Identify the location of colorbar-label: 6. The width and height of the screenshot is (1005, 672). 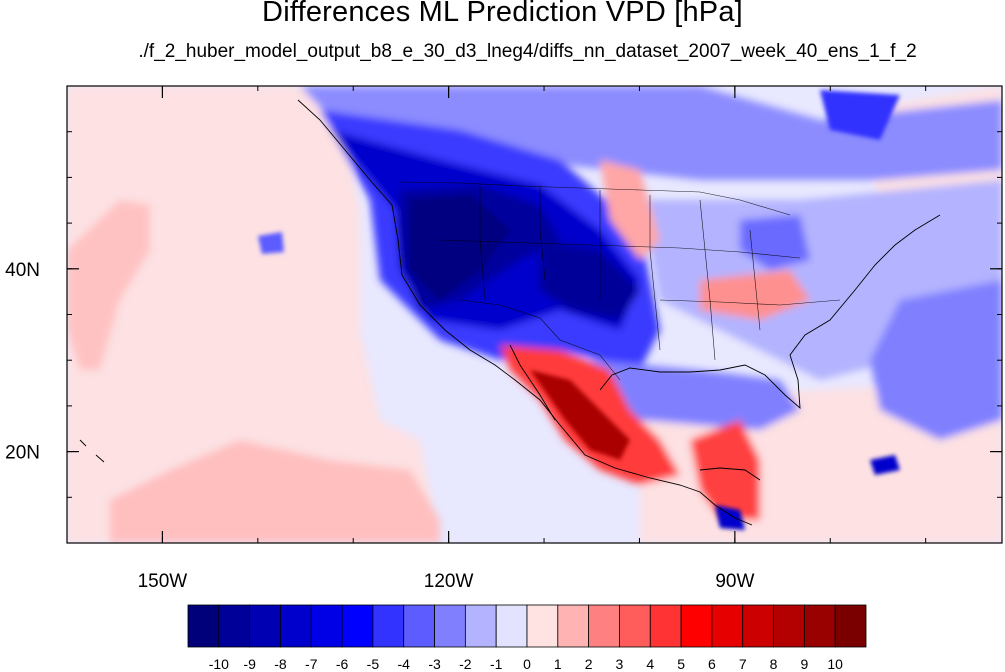
(712, 664).